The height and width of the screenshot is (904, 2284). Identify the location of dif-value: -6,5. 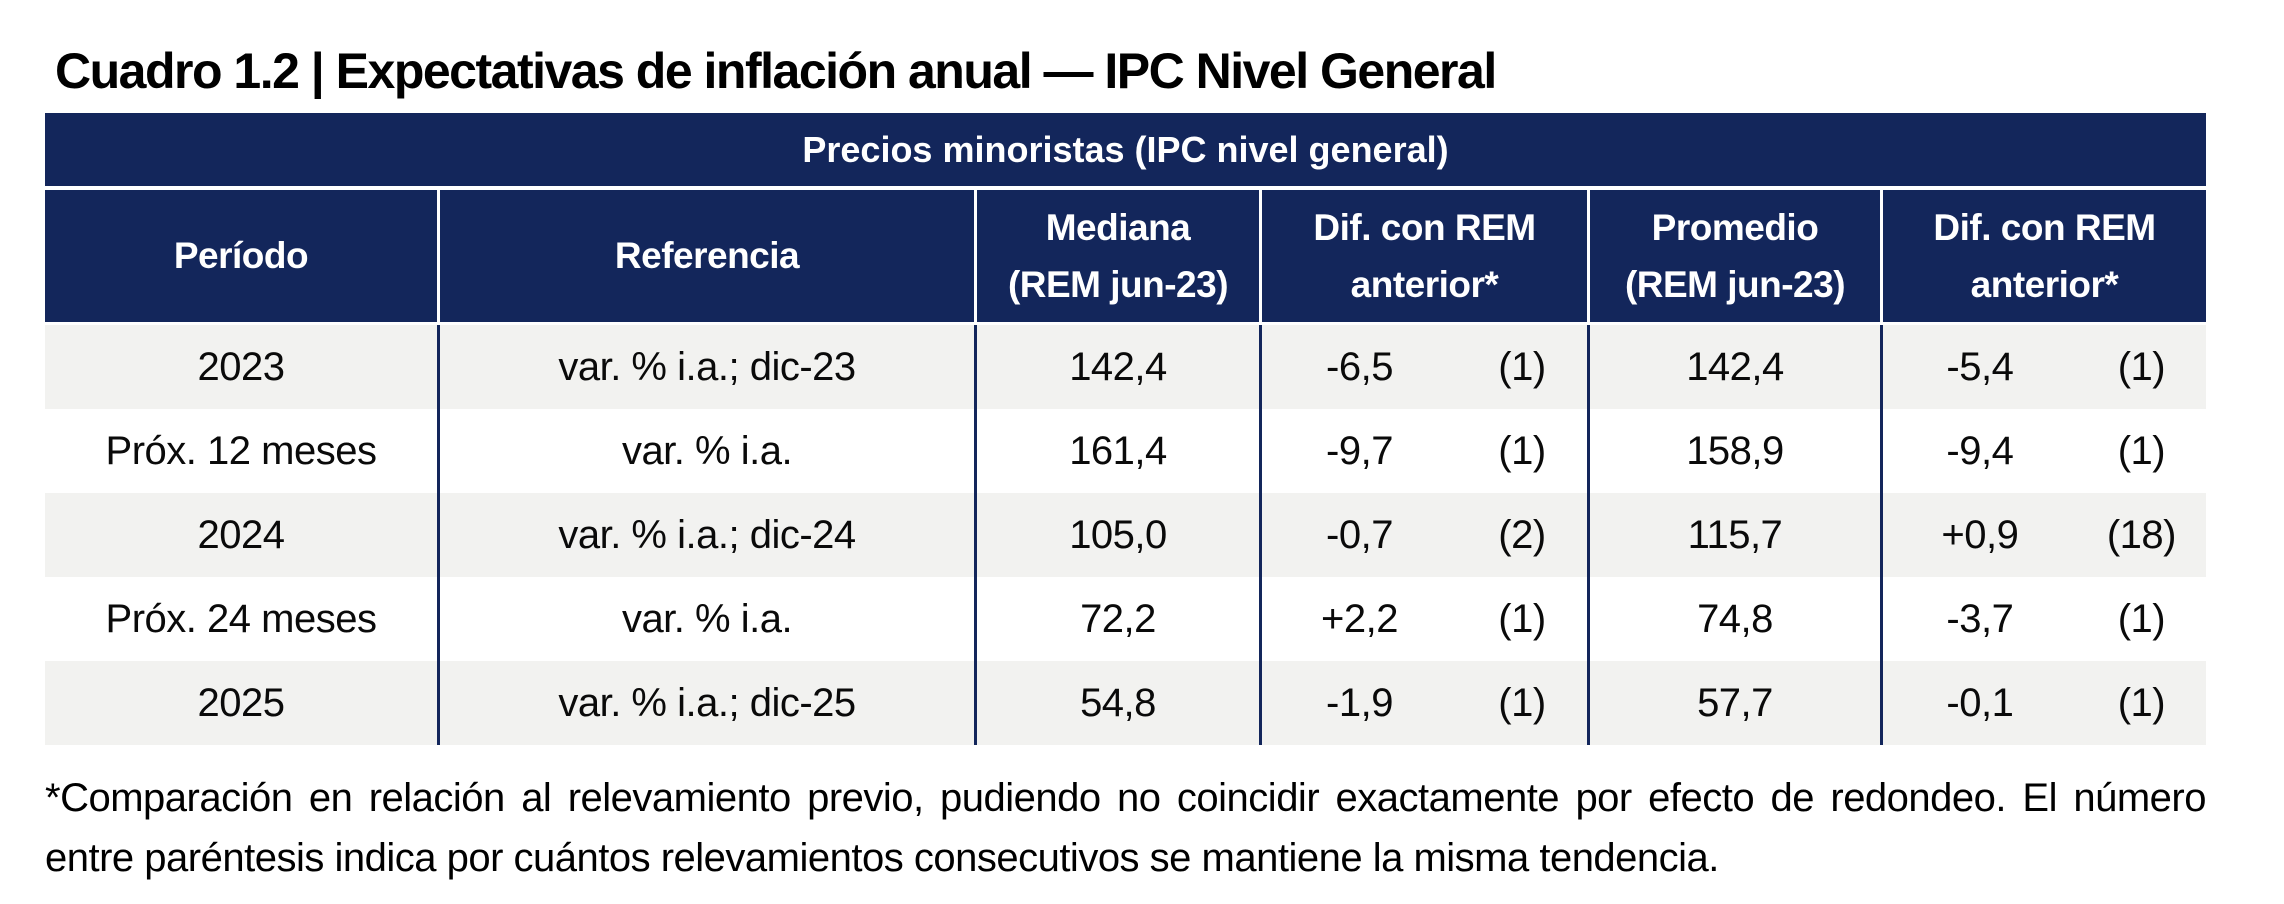
(1359, 366).